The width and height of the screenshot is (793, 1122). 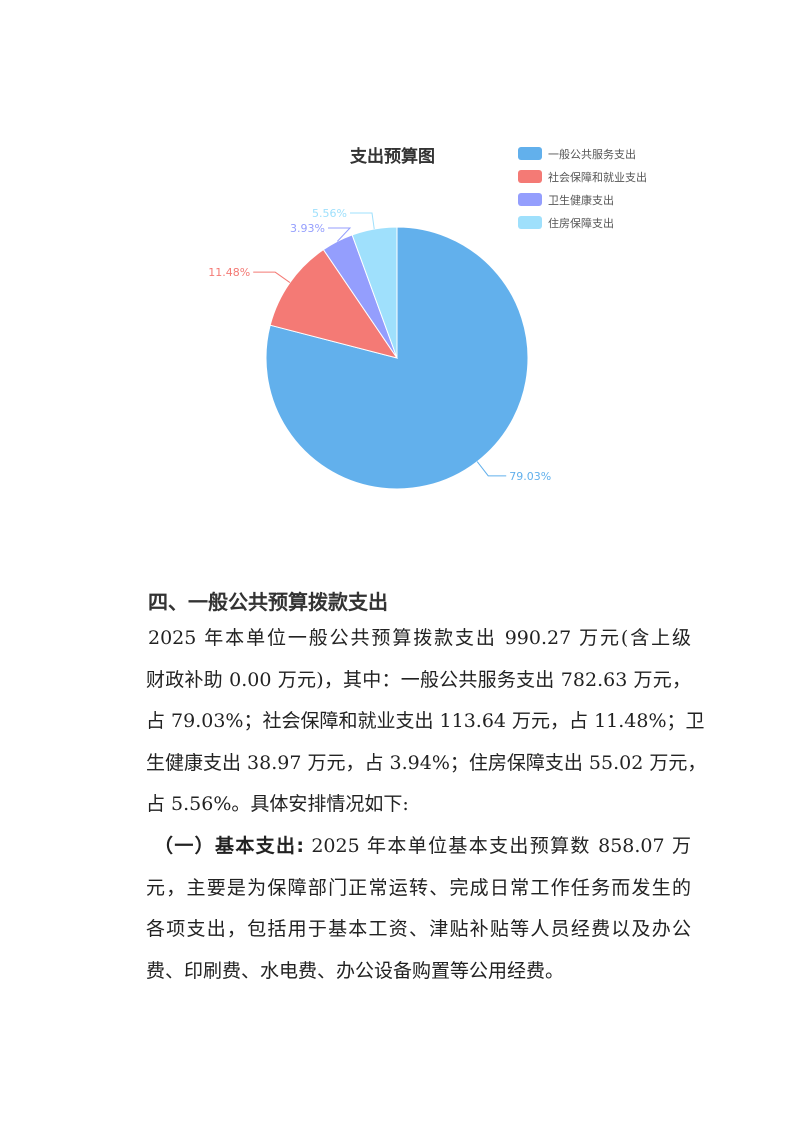 I want to click on pie-svg: 79.03% 11.48% 3.93% 5.56%, so click(x=379, y=348).